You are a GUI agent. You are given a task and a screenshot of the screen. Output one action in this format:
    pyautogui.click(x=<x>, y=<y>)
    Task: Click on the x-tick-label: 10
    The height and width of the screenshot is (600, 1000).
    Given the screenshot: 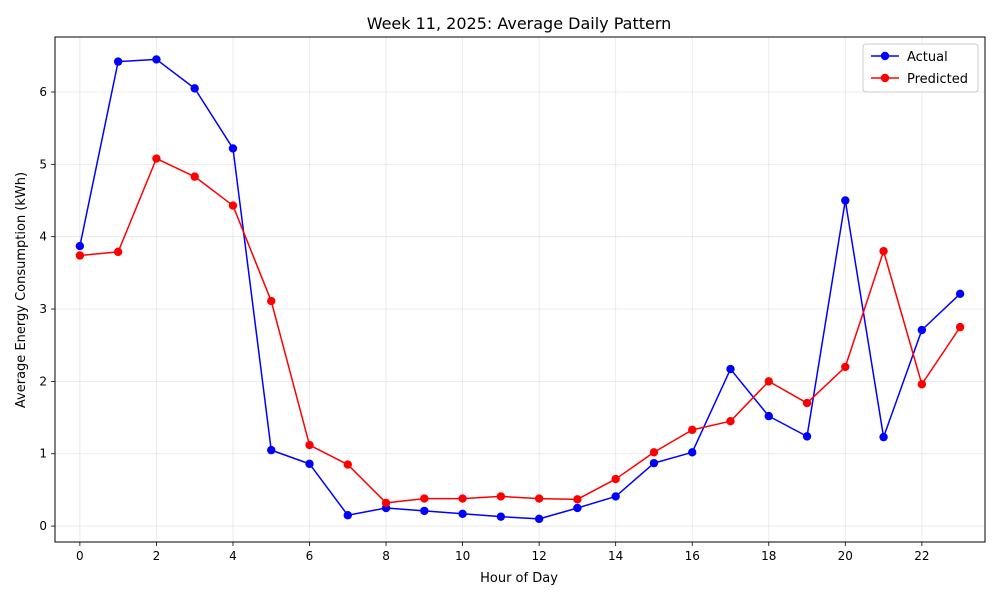 What is the action you would take?
    pyautogui.click(x=462, y=556)
    